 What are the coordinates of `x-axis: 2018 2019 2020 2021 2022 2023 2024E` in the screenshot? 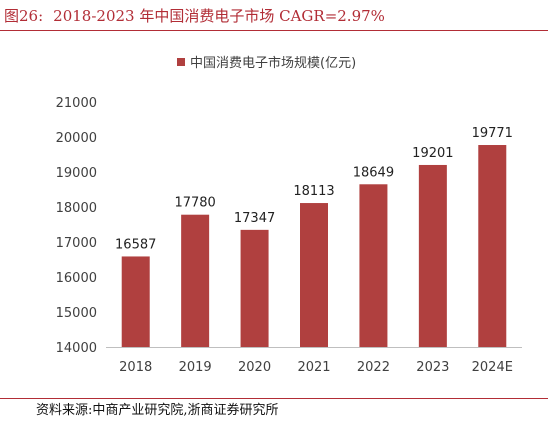 It's located at (314, 361).